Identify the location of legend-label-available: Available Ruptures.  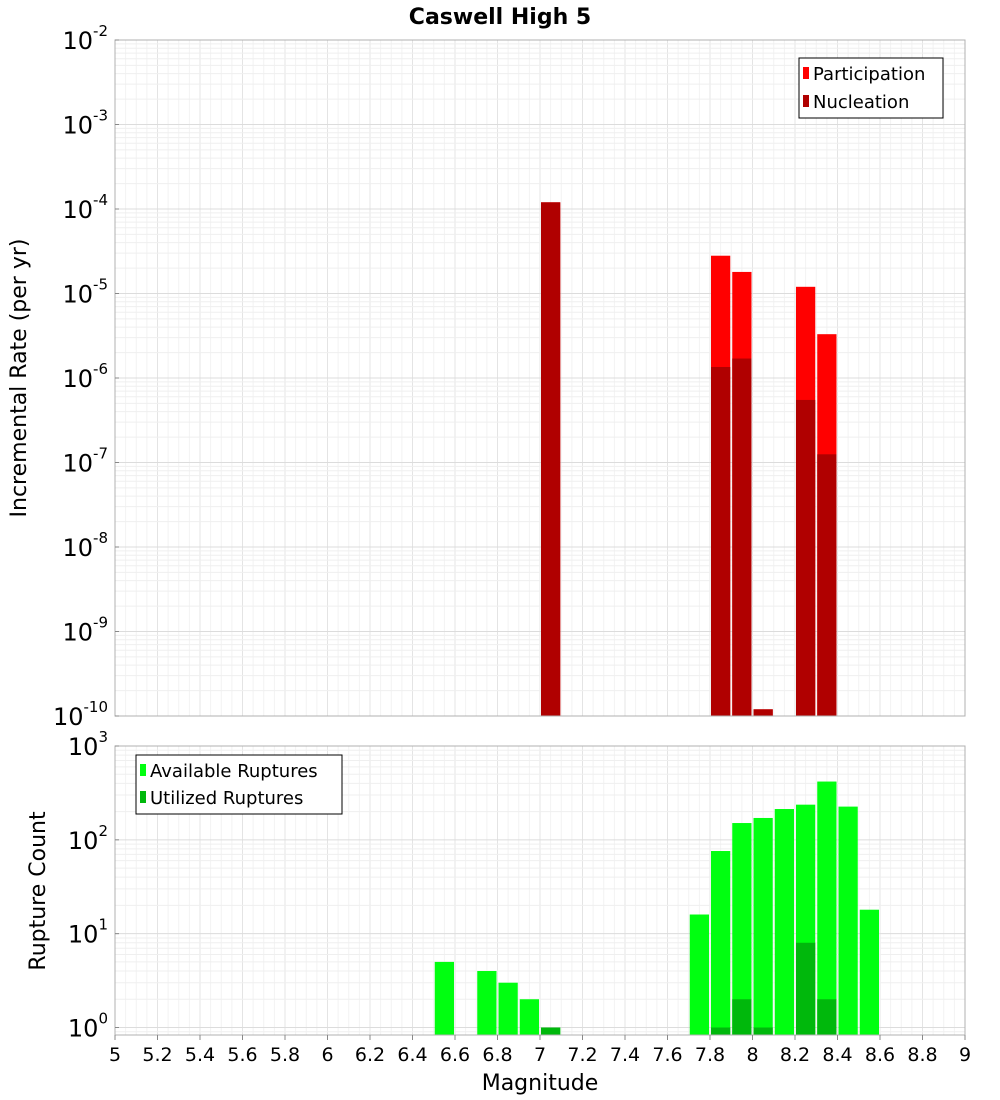
(234, 771).